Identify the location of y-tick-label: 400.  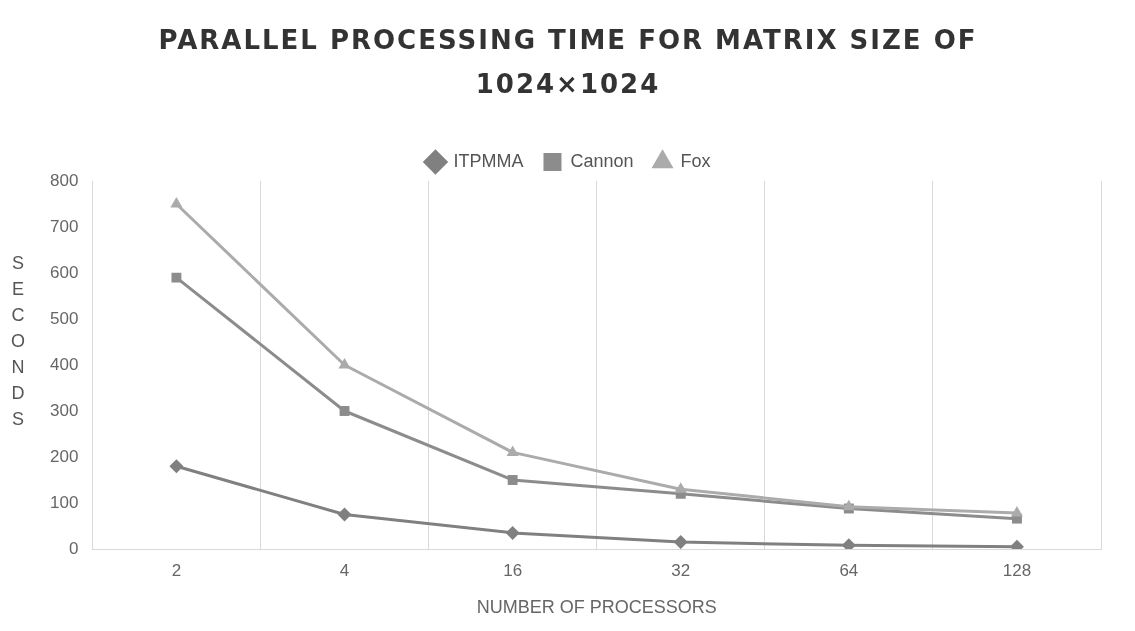
(64, 364).